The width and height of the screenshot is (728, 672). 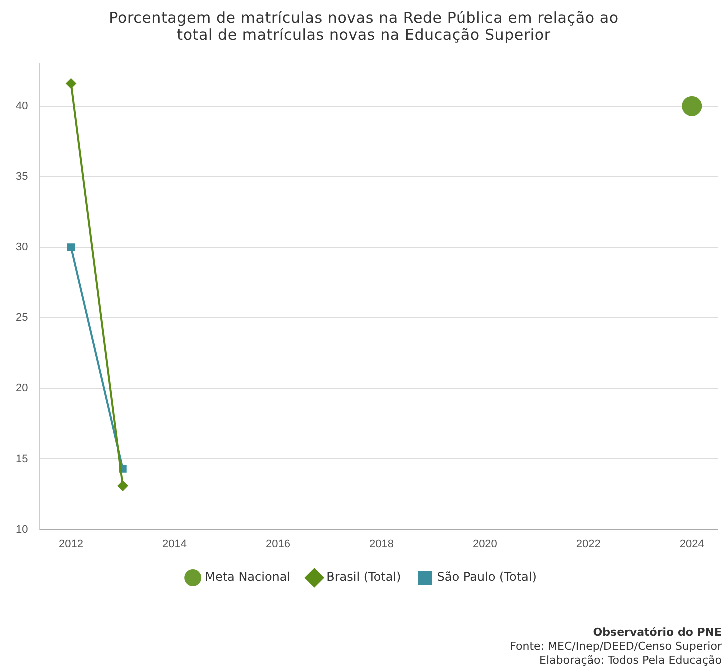 What do you see at coordinates (657, 633) in the screenshot?
I see `text: Observatório do PNE` at bounding box center [657, 633].